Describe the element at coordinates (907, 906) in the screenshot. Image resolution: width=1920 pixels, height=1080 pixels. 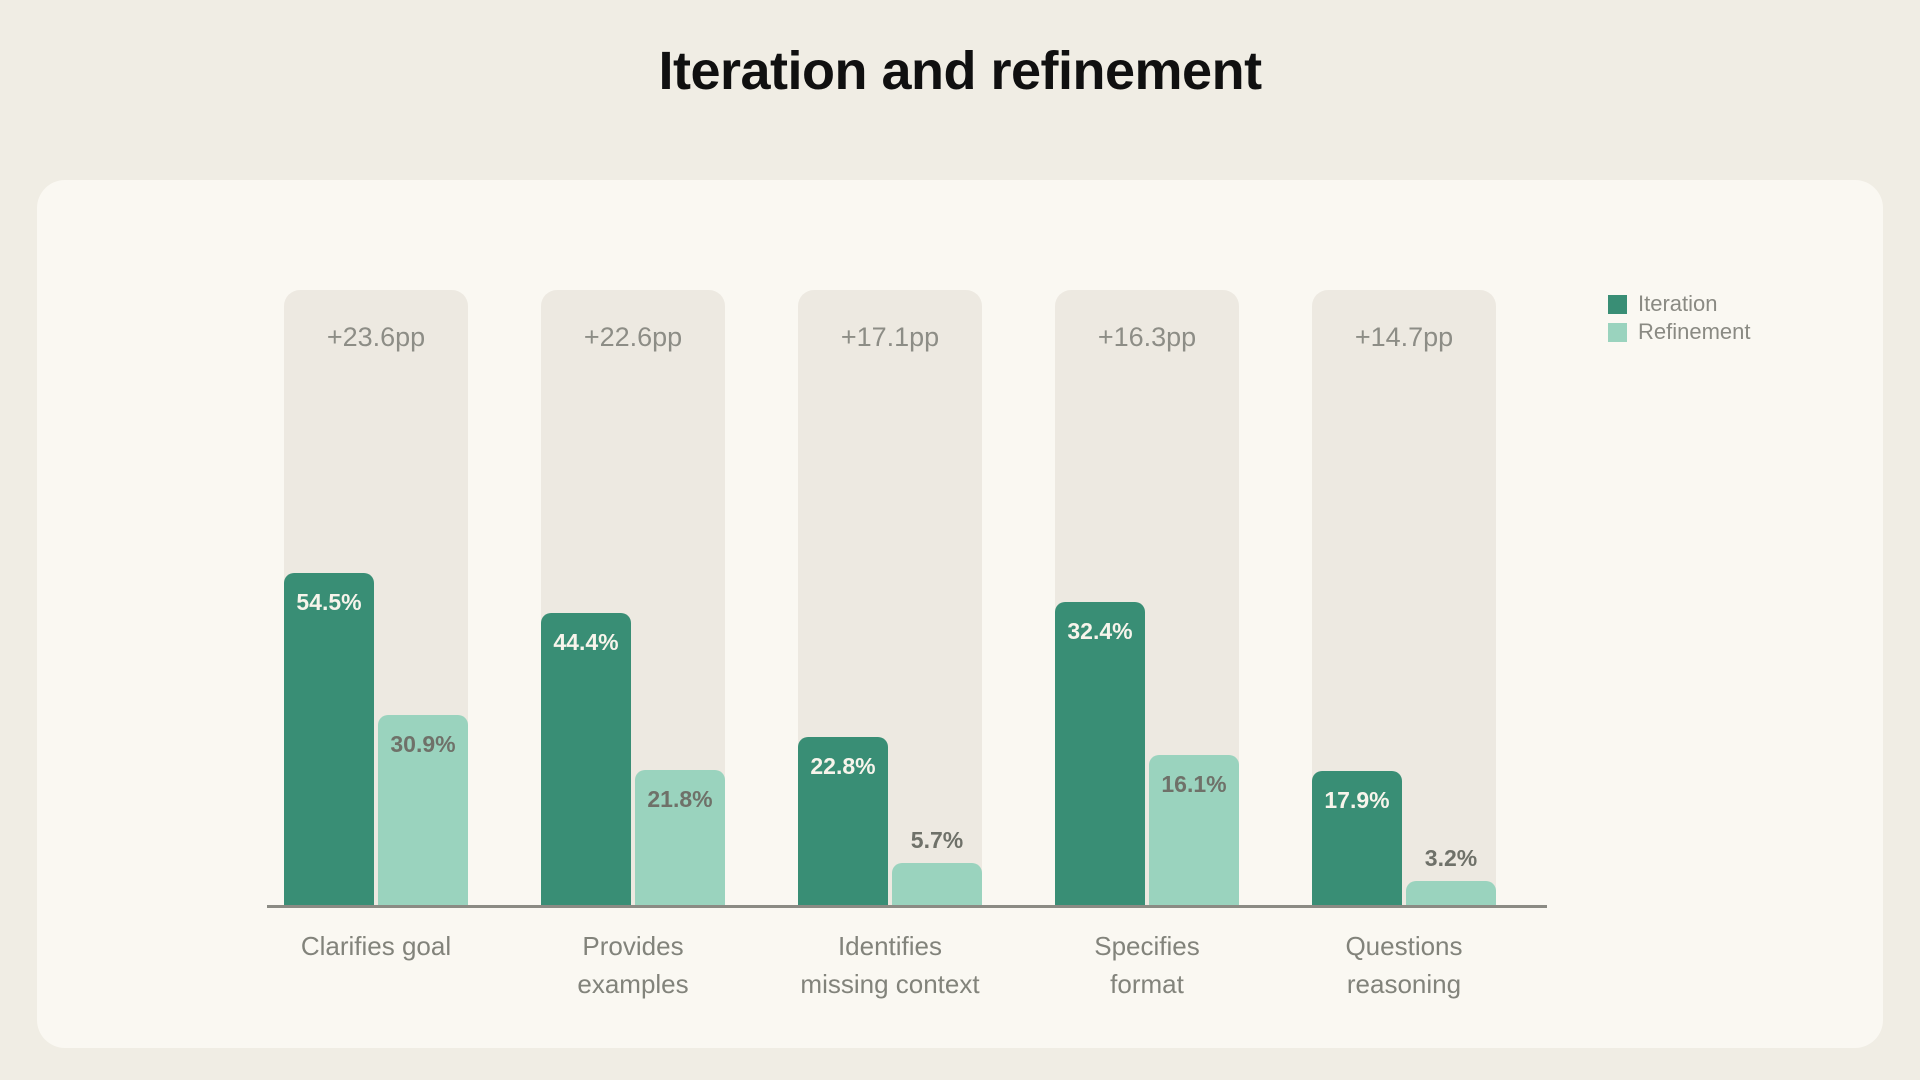
I see `axis-baseline` at that location.